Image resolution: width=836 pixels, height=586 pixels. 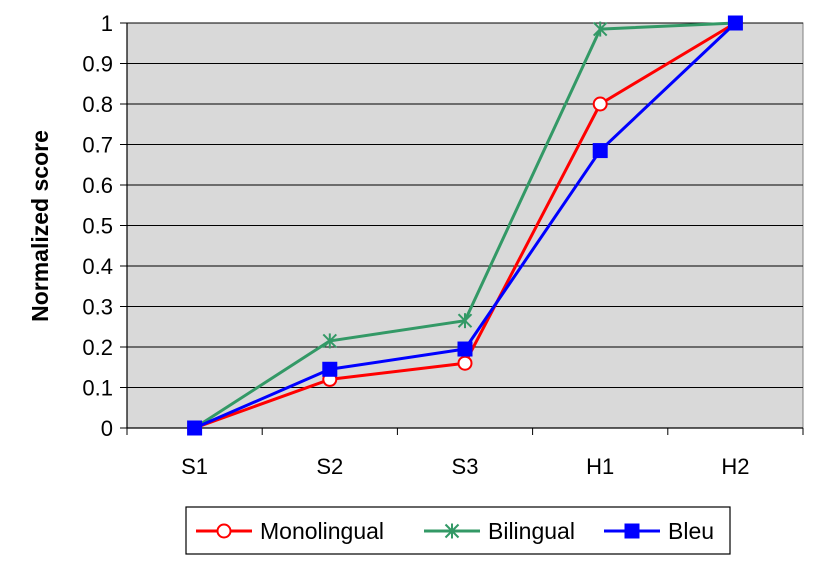 I want to click on legend-items: Monolingual Bilingual Bleu, so click(x=455, y=531).